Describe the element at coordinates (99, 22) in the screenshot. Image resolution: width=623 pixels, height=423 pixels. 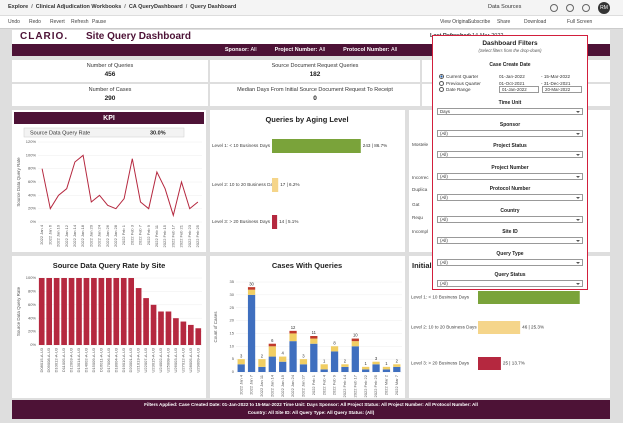
I see `toolbar-button: Pause` at that location.